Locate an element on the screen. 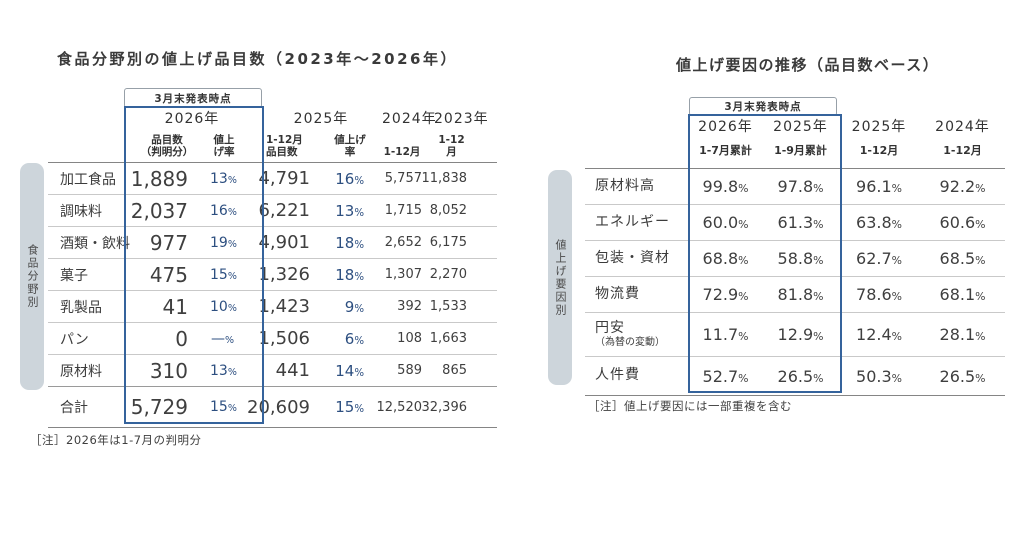  table-row: 円安 （為替の変動） 11.7% 12.9% 12.4% 28.1% is located at coordinates (795, 334).